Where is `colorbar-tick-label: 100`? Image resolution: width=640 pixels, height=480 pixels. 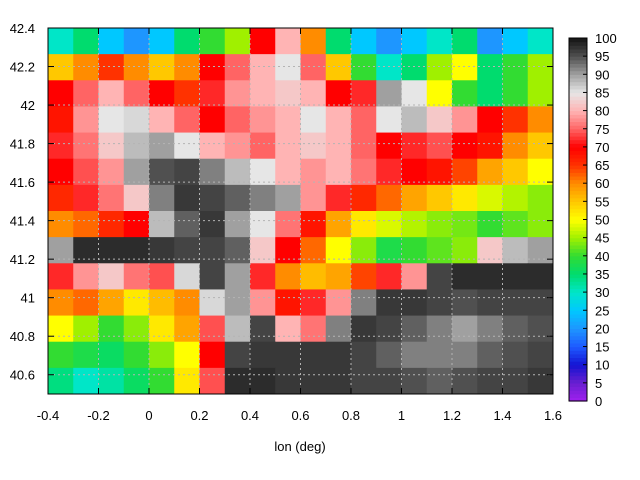
colorbar-tick-label: 100 is located at coordinates (606, 38).